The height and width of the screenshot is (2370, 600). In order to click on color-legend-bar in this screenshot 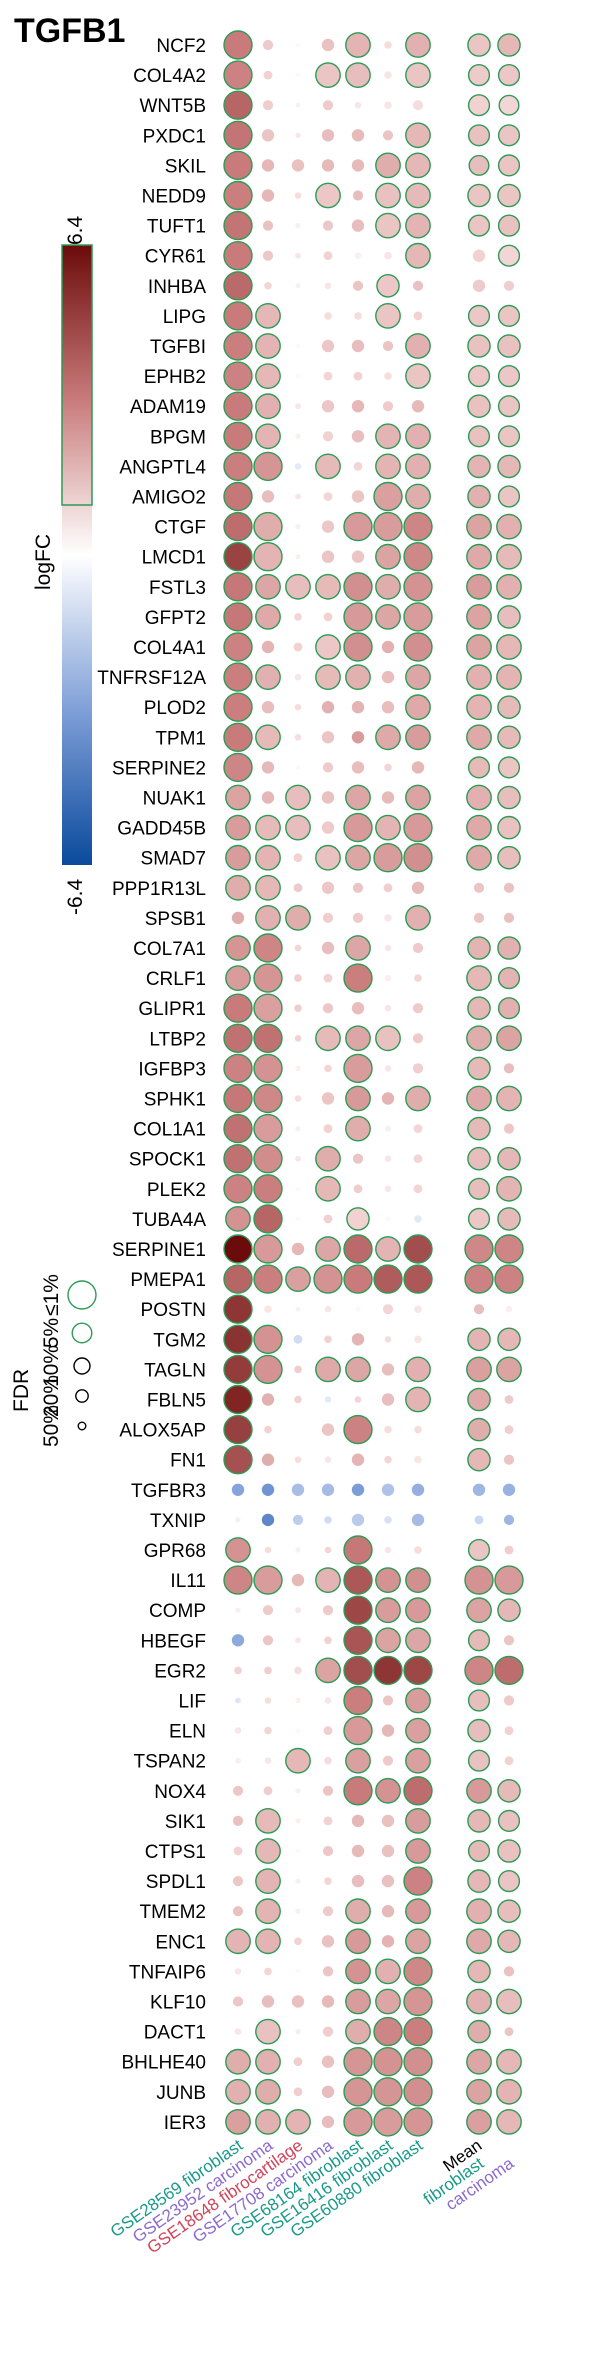, I will do `click(77, 555)`.